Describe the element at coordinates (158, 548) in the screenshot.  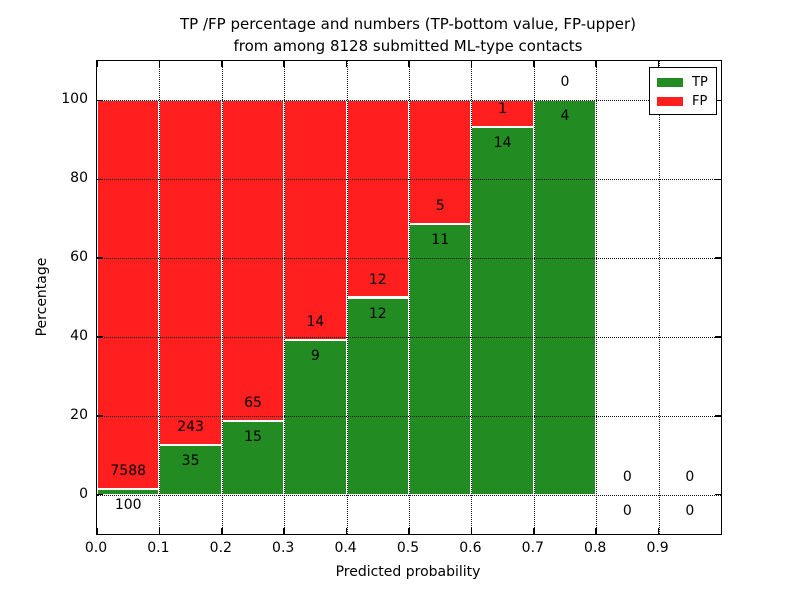
I see `x-tick-label: 0.1` at that location.